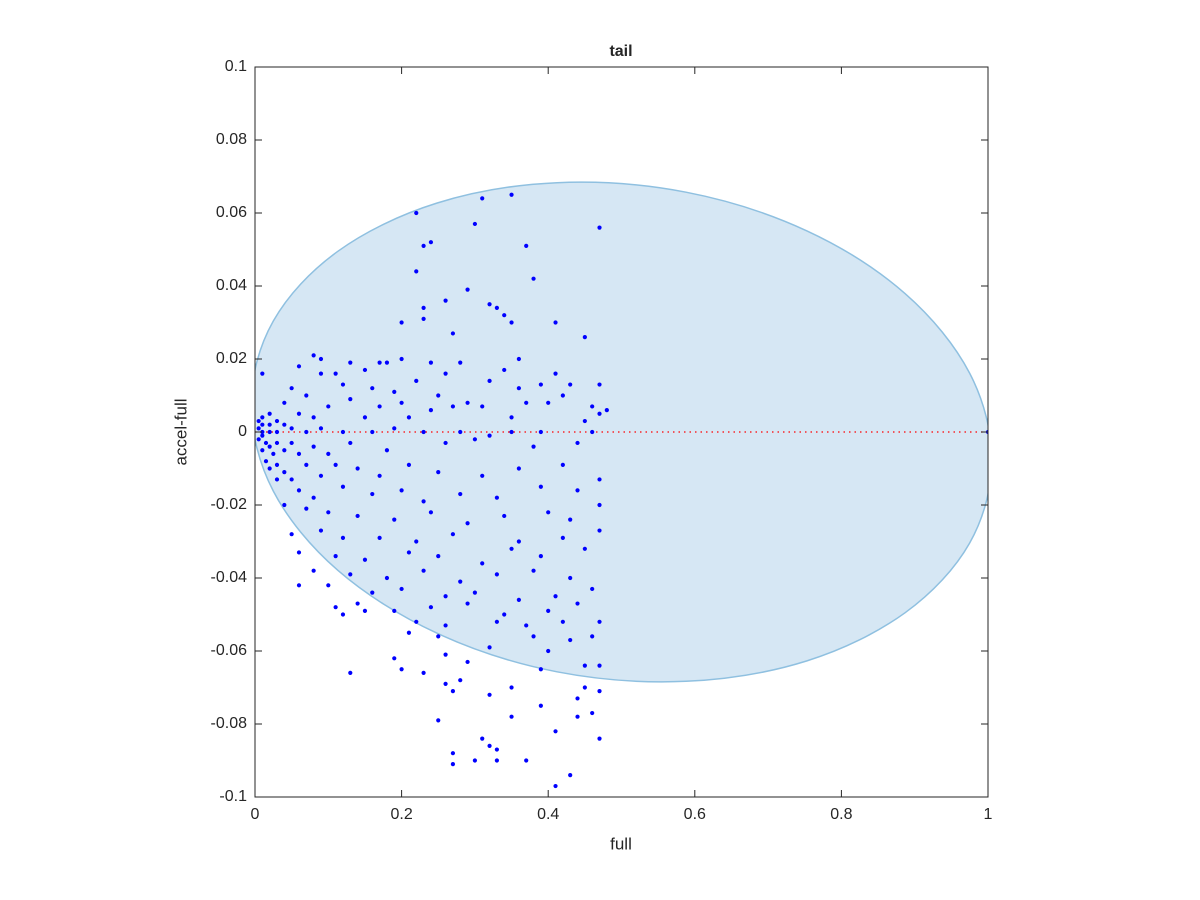  What do you see at coordinates (229, 650) in the screenshot?
I see `y-tick-label: -0.06` at bounding box center [229, 650].